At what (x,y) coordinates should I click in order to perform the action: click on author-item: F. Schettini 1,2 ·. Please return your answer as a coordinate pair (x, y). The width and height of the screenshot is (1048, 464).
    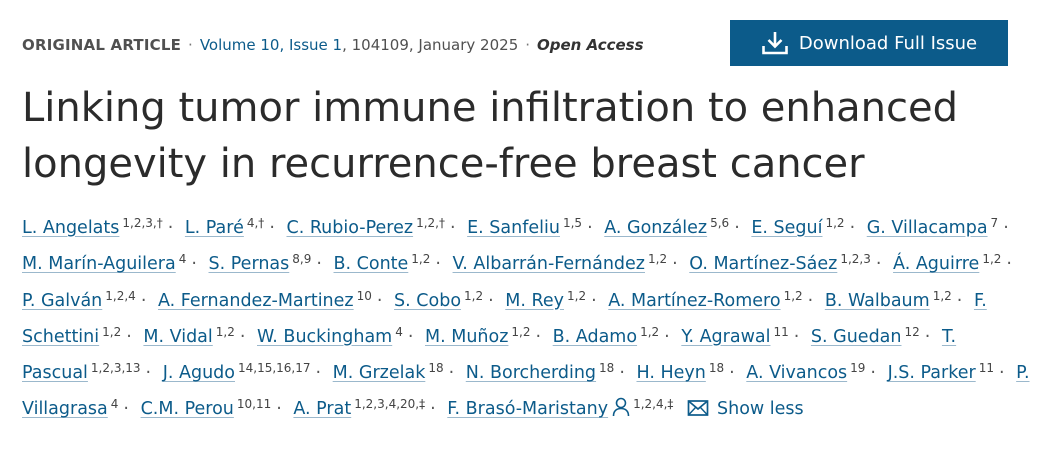
    Looking at the image, I should click on (504, 319).